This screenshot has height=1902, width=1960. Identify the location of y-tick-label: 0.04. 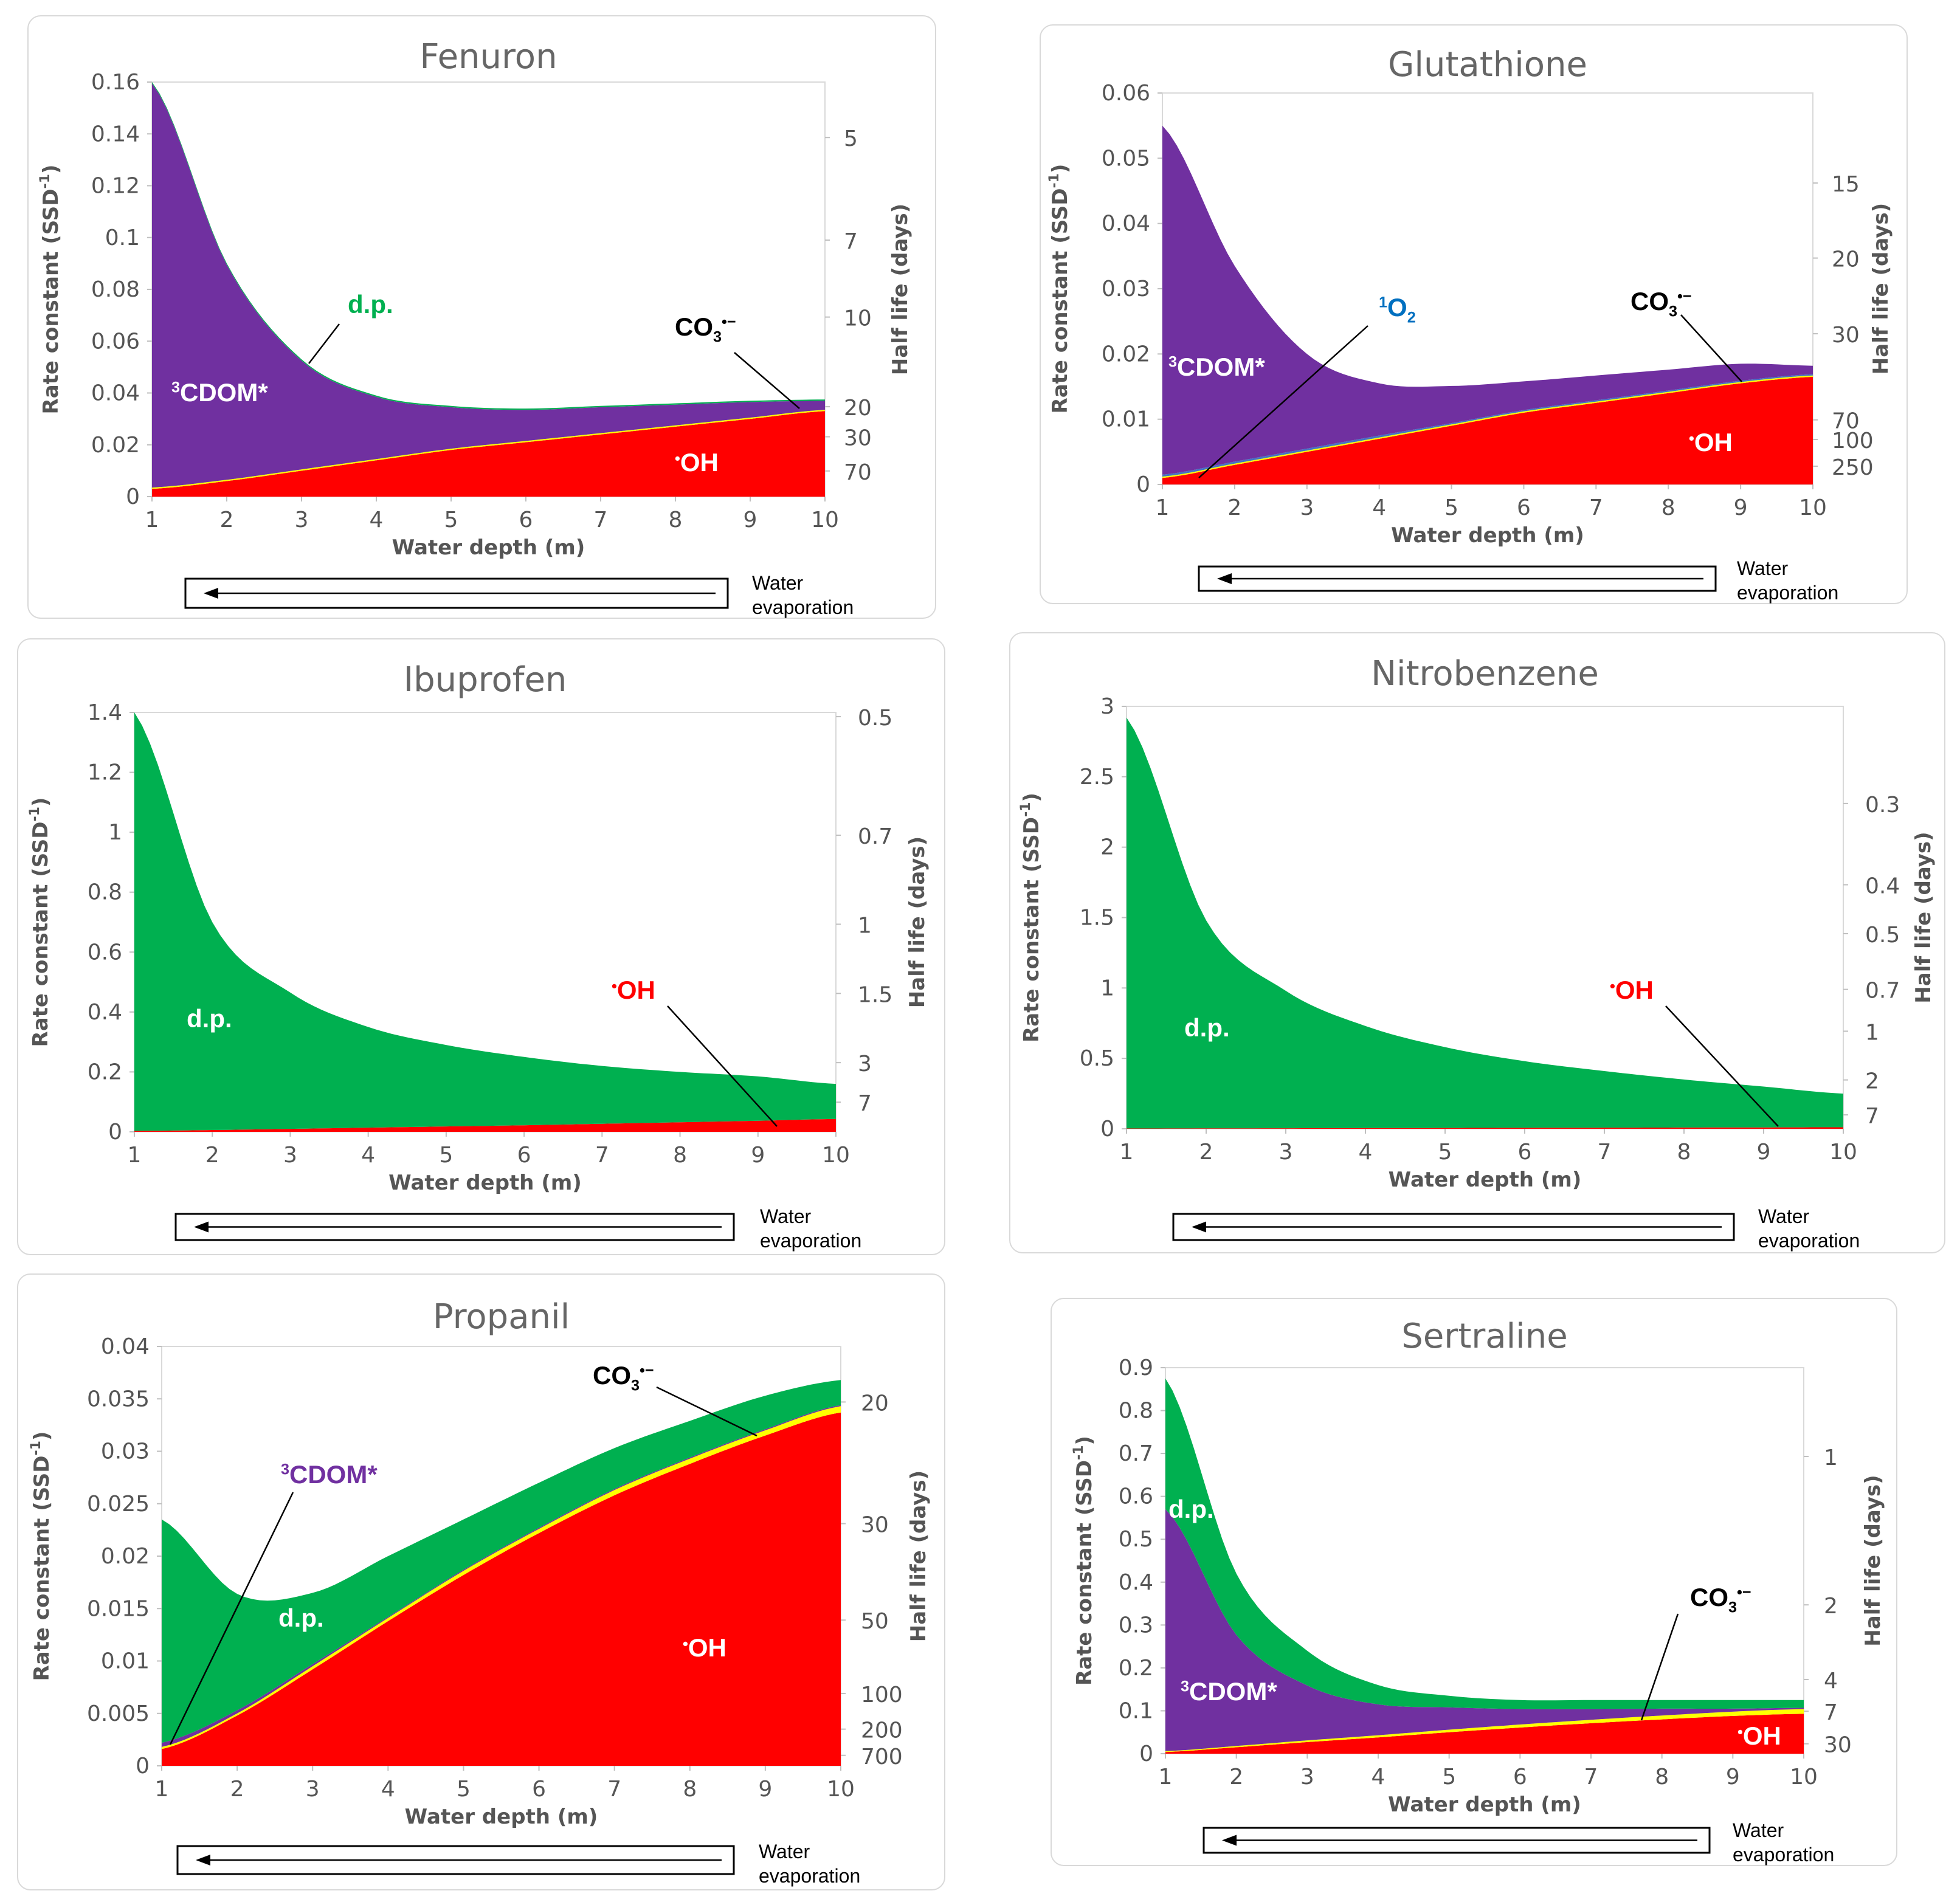
(125, 1346).